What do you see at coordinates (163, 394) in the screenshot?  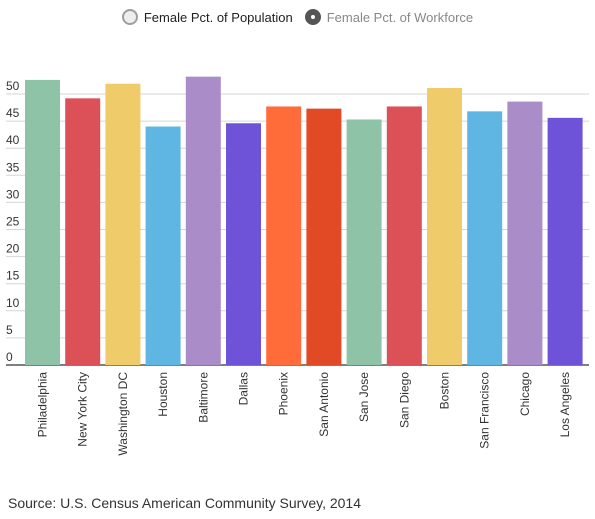 I see `x-category-label: Houston` at bounding box center [163, 394].